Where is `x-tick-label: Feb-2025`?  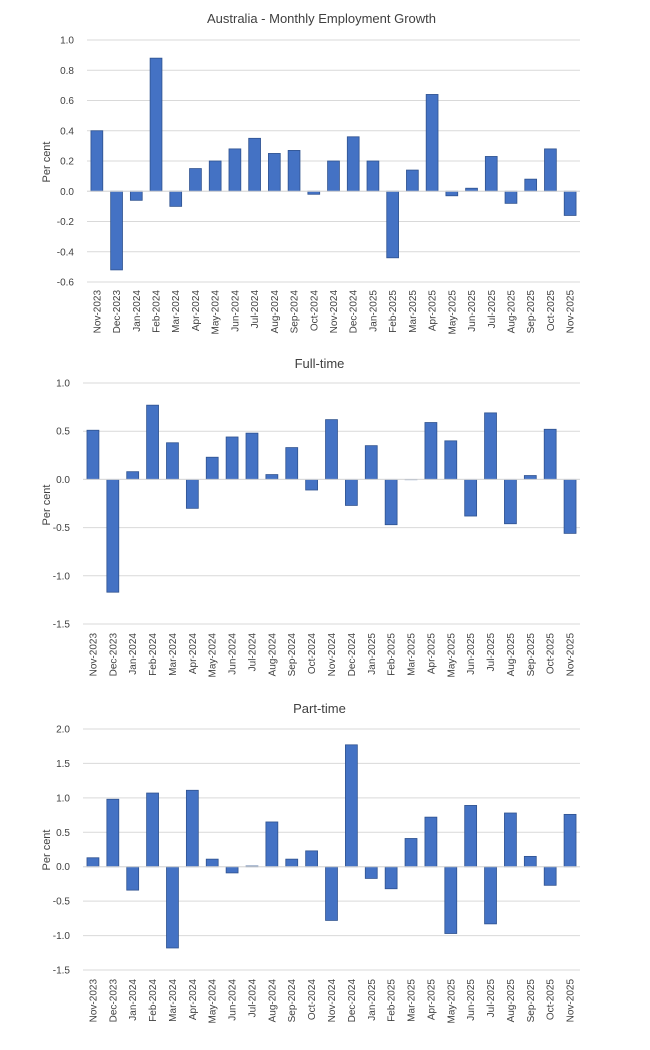
x-tick-label: Feb-2025 is located at coordinates (392, 654).